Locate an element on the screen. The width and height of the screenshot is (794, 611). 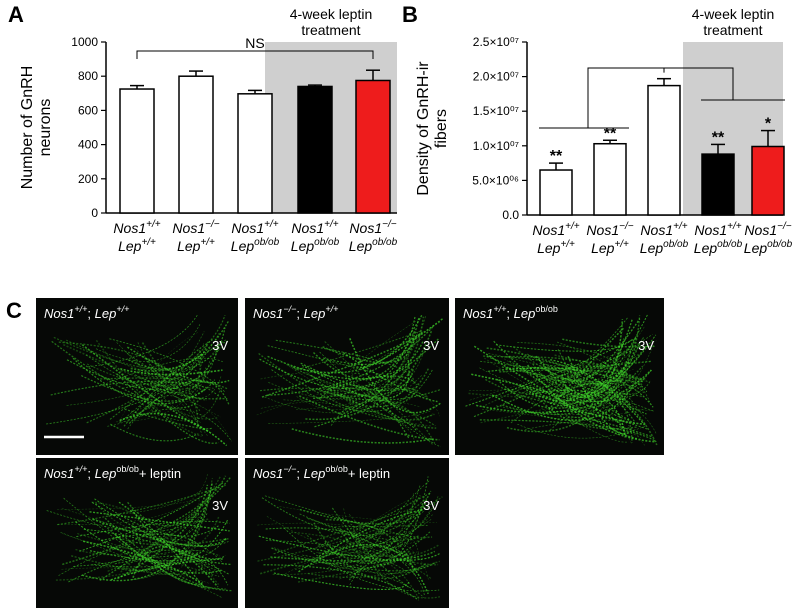
significance-label: ** is located at coordinates (556, 156).